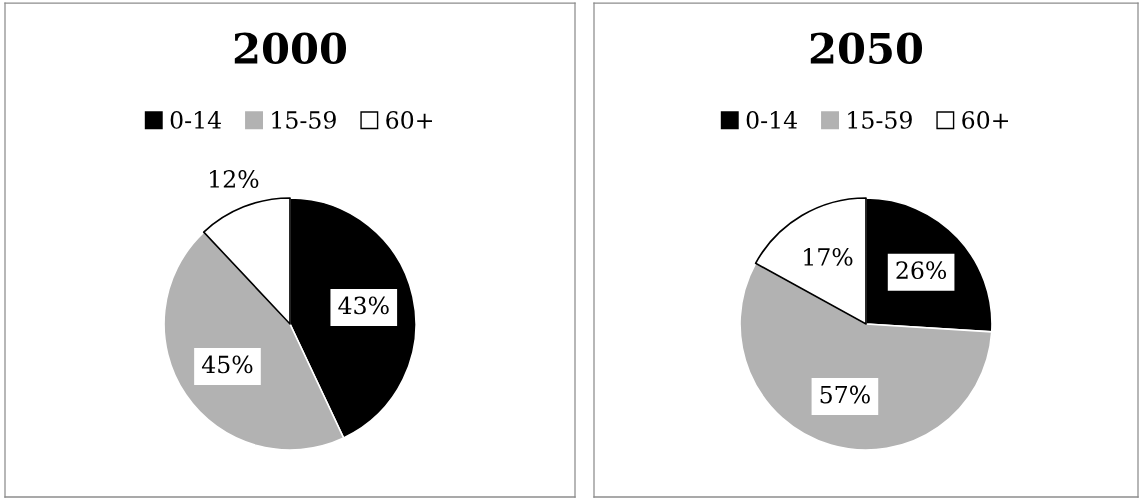 The image size is (1143, 500). What do you see at coordinates (290, 48) in the screenshot?
I see `chart-title: 2000` at bounding box center [290, 48].